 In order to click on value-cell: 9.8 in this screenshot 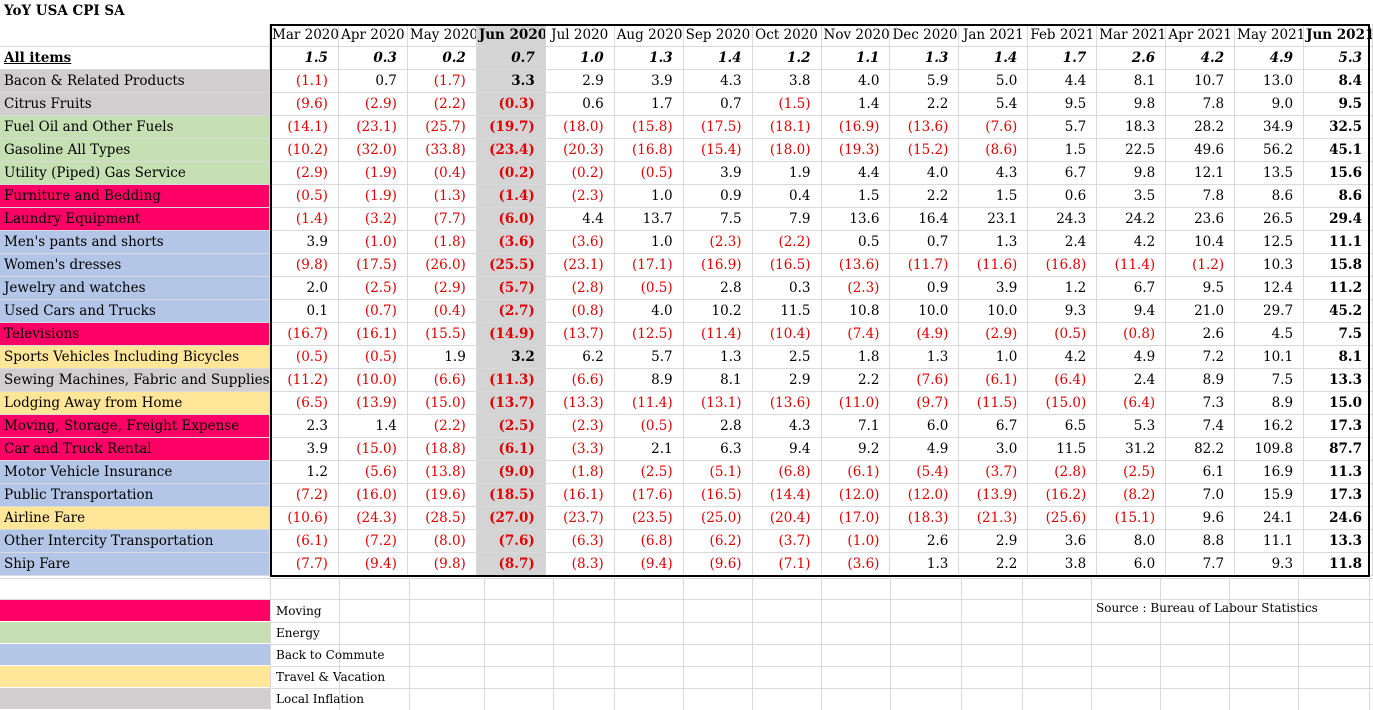, I will do `click(1132, 173)`.